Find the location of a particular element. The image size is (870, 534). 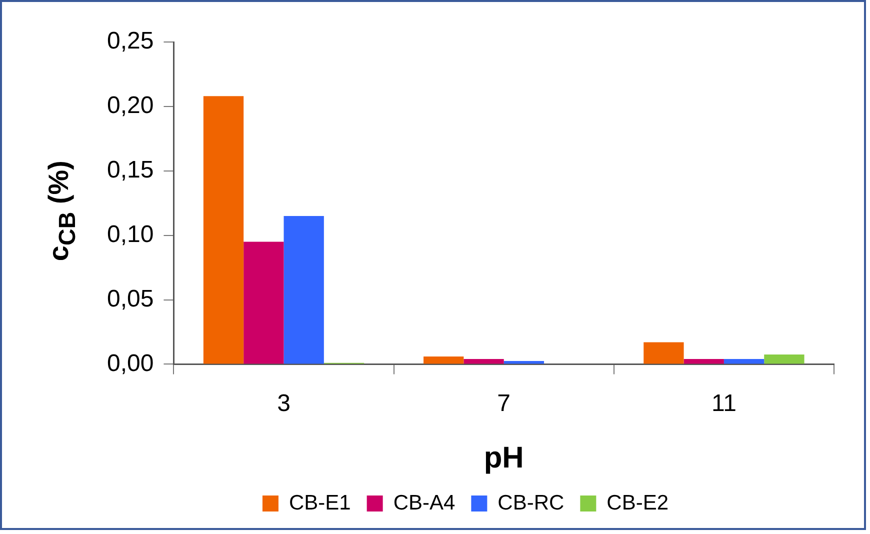

y-tick-label: 0,10 is located at coordinates (130, 234).